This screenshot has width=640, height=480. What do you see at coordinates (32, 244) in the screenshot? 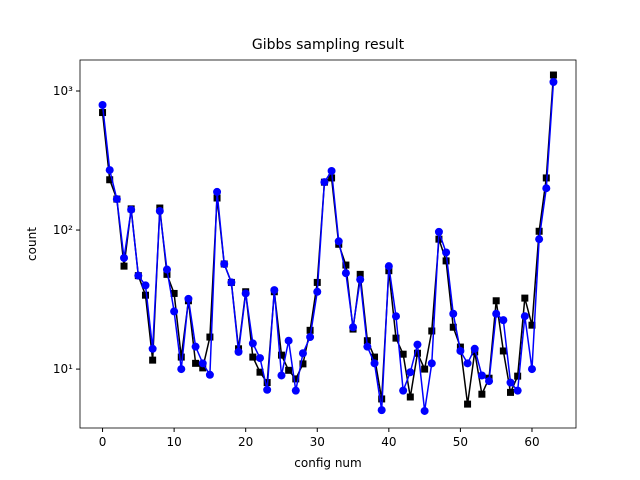
I see `y-axis-label: count` at bounding box center [32, 244].